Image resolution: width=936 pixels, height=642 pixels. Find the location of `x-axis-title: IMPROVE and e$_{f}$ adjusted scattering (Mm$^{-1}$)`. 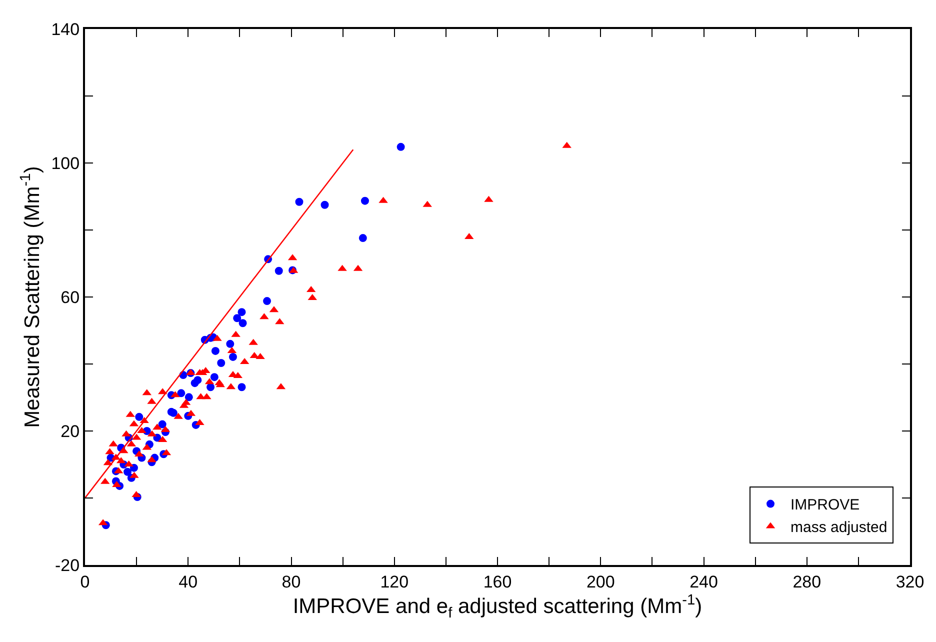

x-axis-title: IMPROVE and e$_{f}$ adjusted scattering (Mm$^{-1}$) is located at coordinates (497, 607).